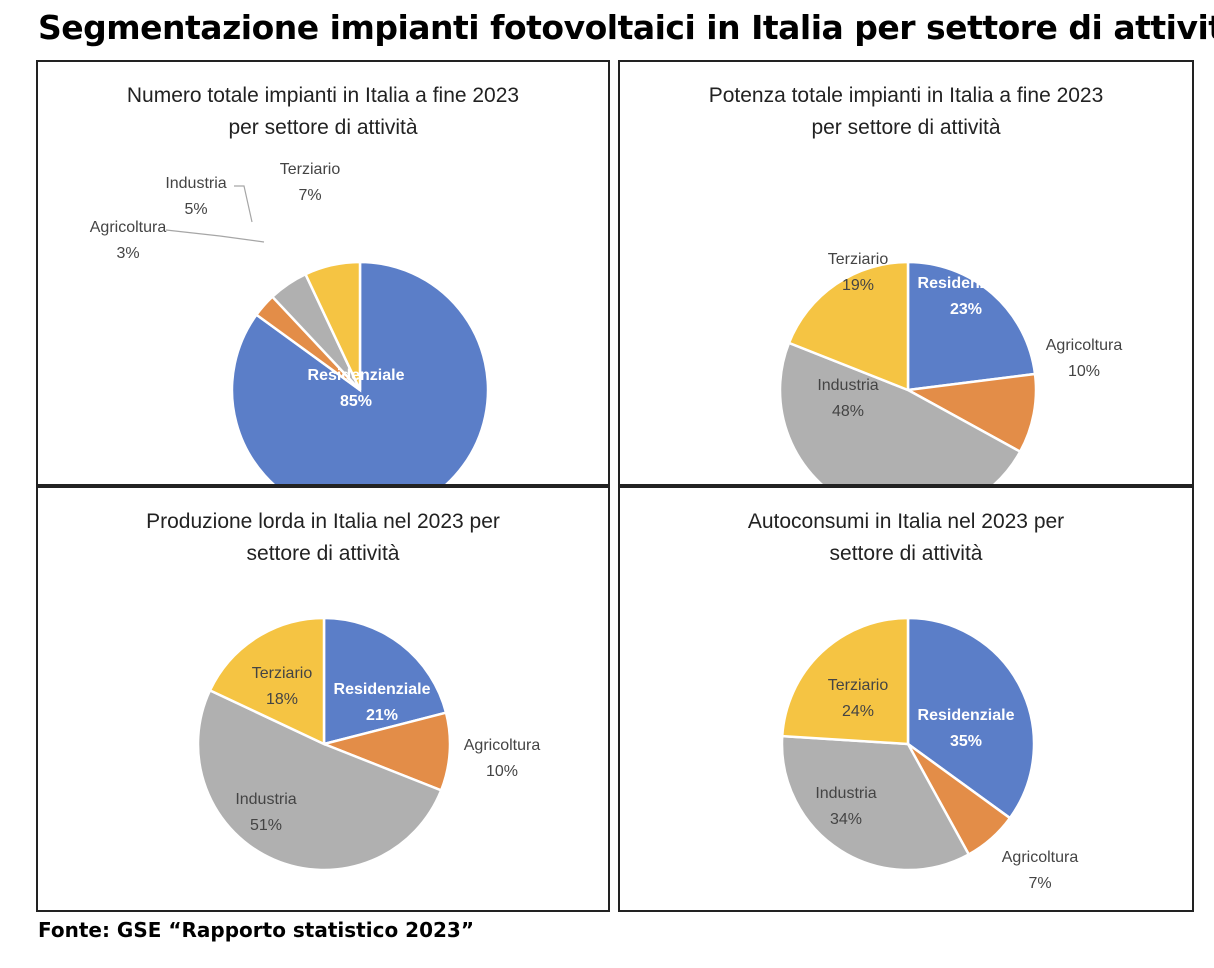 This screenshot has width=1214, height=968. What do you see at coordinates (846, 819) in the screenshot?
I see `slice-value-industria: 34%` at bounding box center [846, 819].